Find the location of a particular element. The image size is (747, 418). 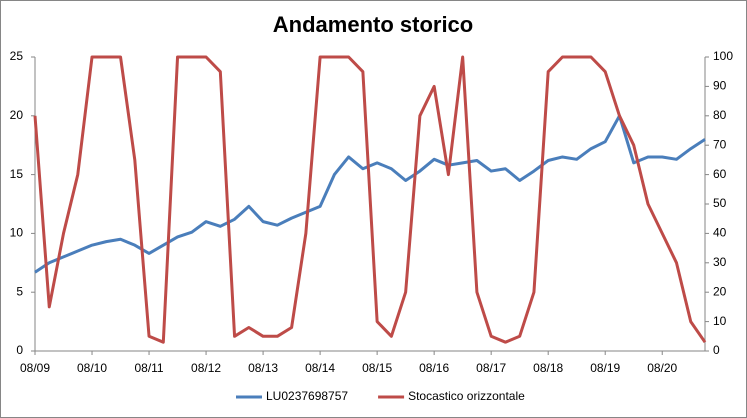

y2-tick-label: 20 is located at coordinates (720, 291).